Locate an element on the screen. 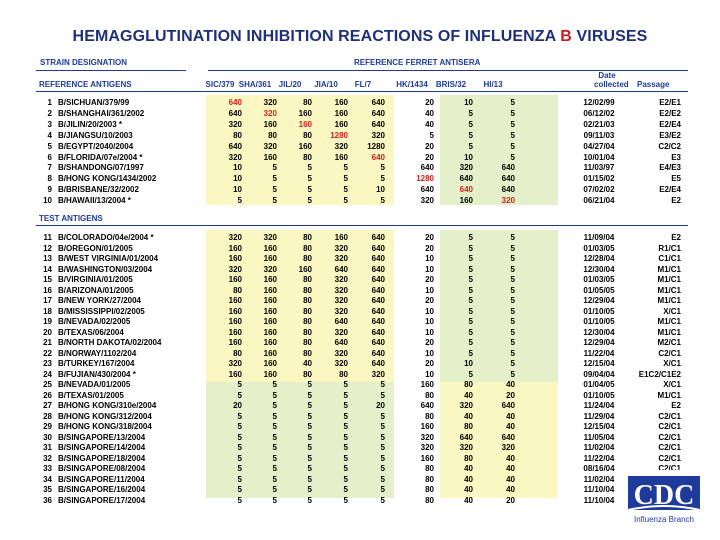  antigen-strain: B/SINGAPORE/13/2004 is located at coordinates (102, 437).